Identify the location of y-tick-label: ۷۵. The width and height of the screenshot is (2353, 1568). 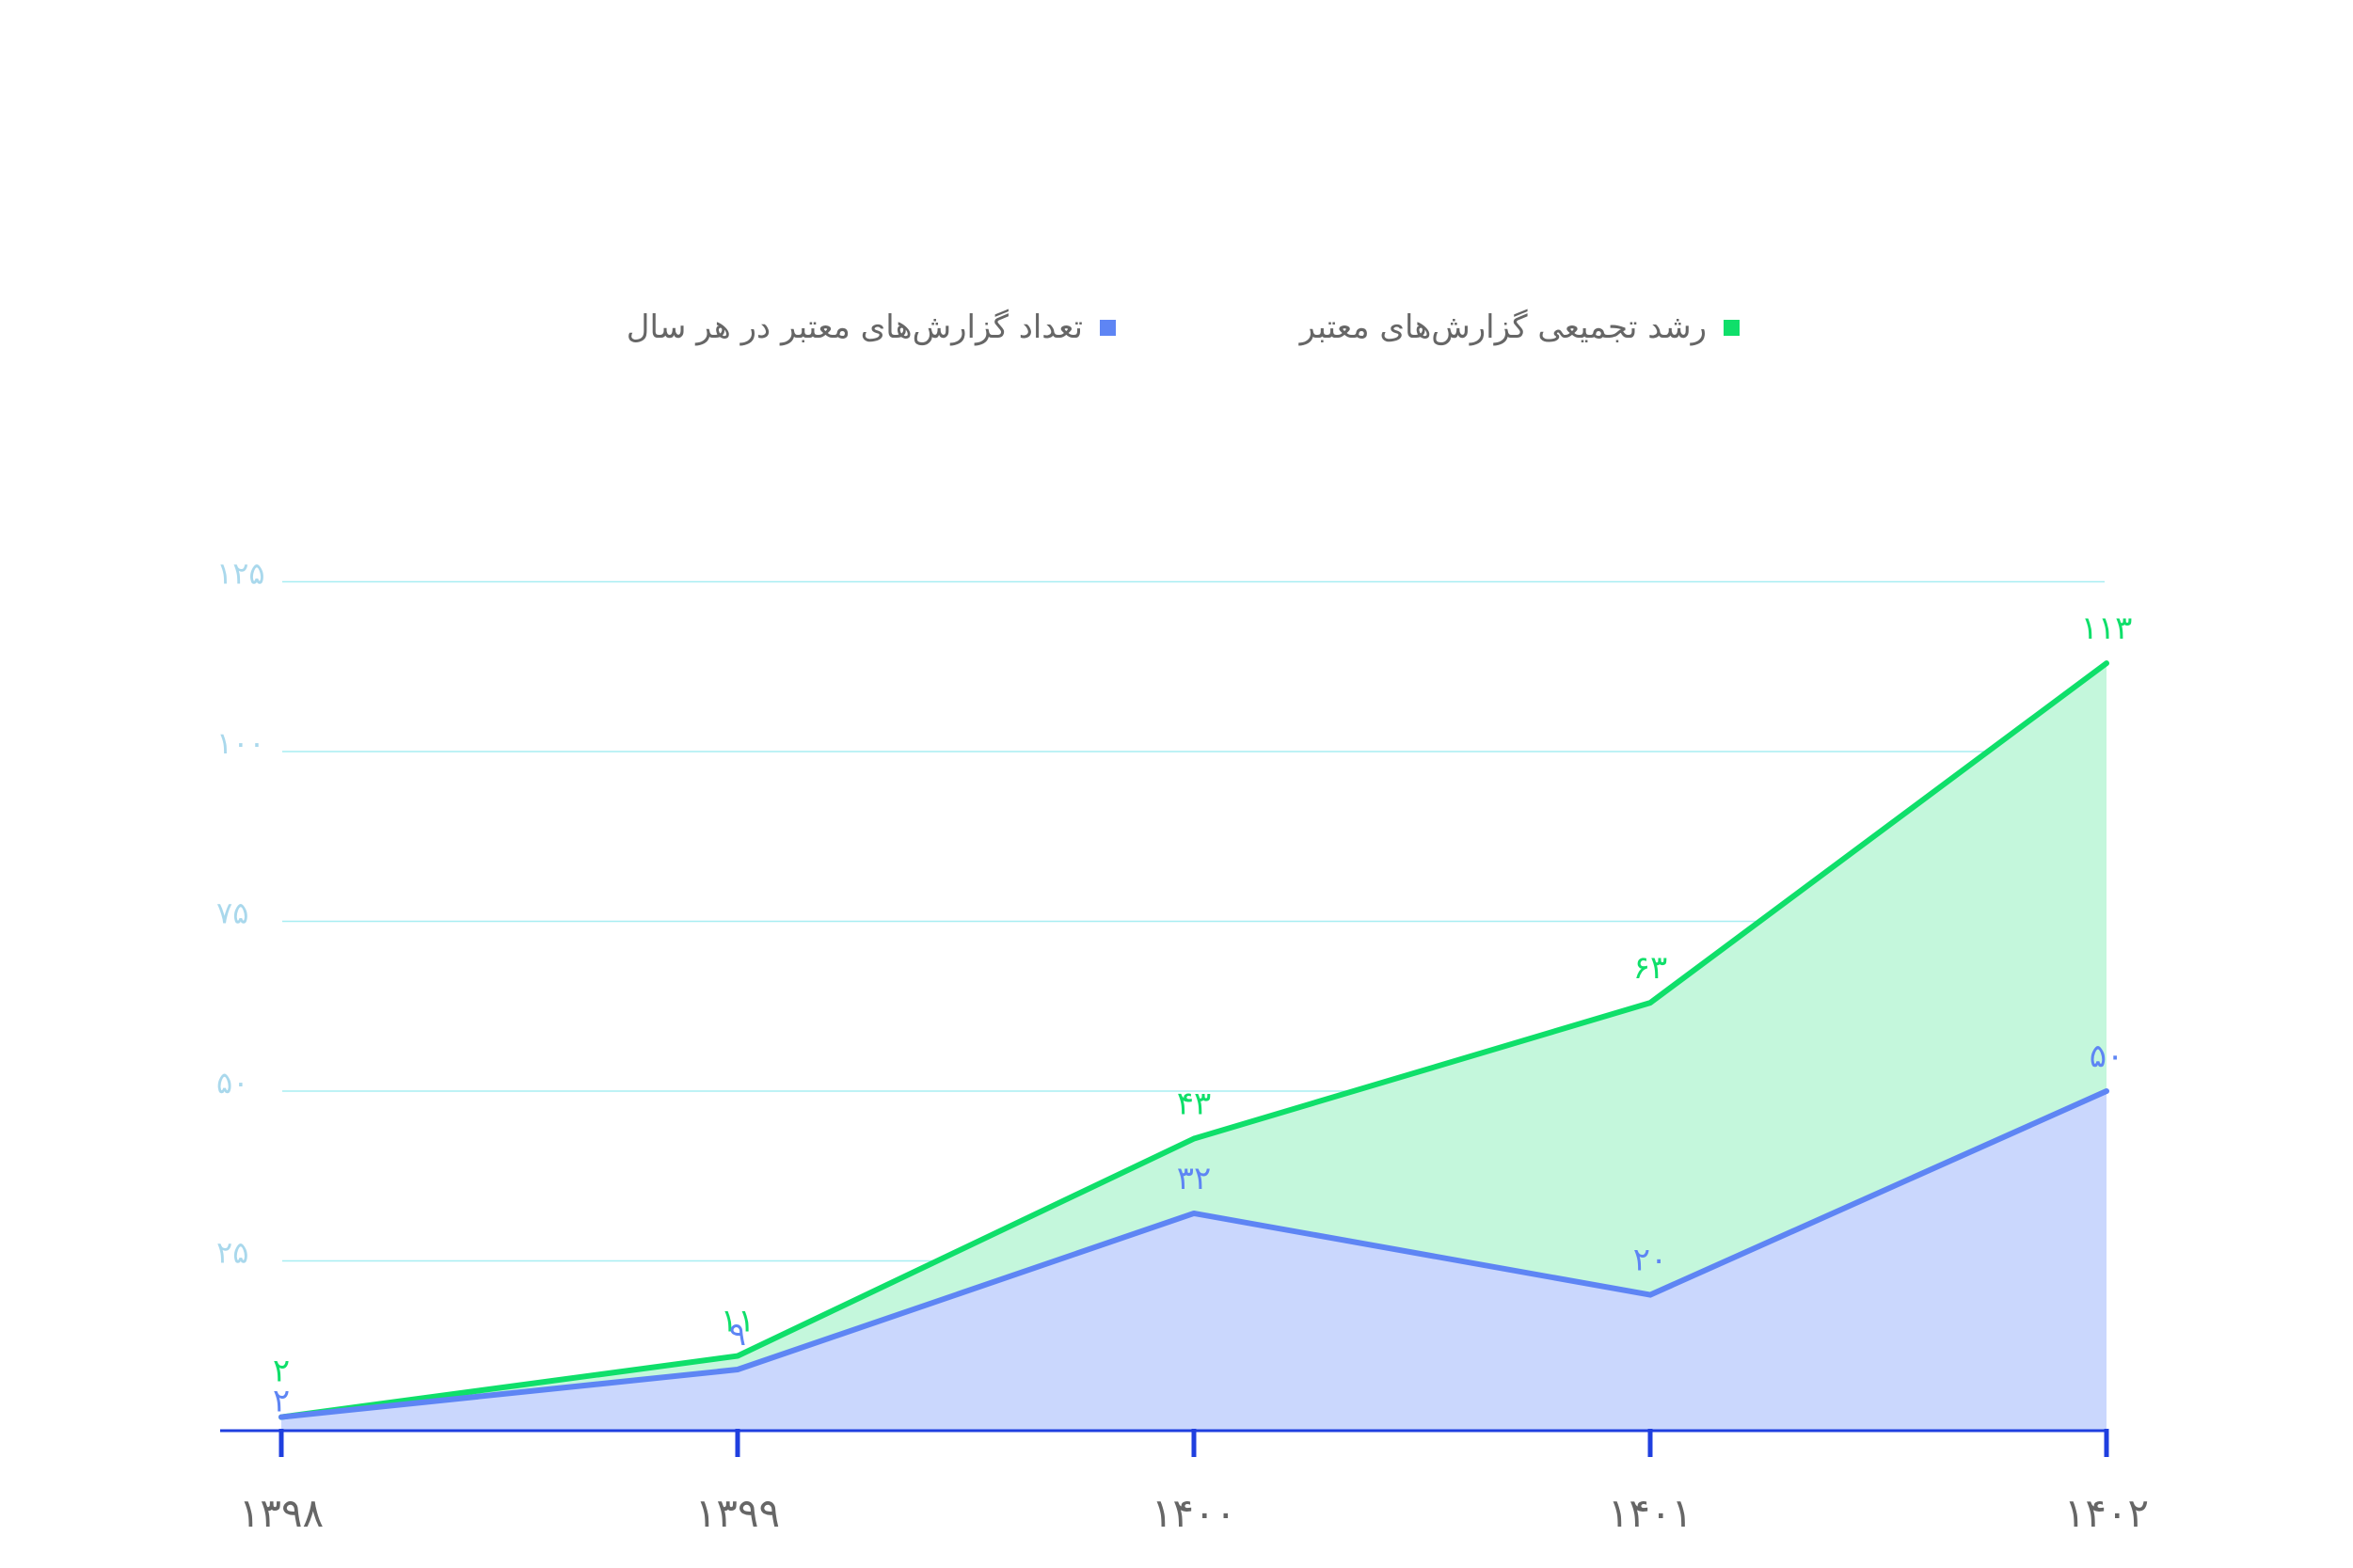
(232, 913).